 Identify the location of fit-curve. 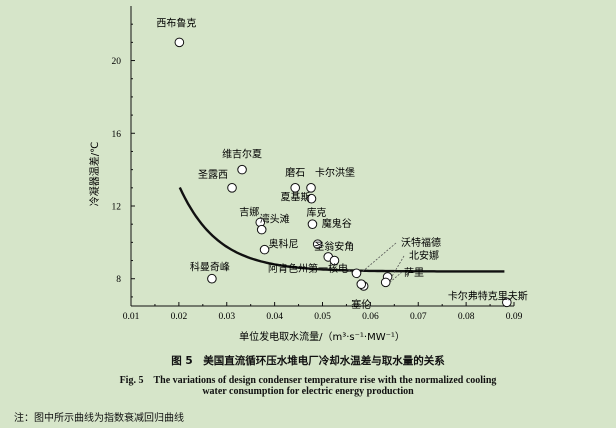
(341, 229).